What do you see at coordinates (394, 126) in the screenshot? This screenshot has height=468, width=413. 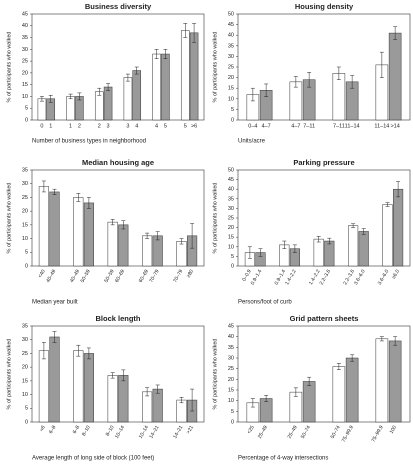 I see `x-tick-label: >14` at bounding box center [394, 126].